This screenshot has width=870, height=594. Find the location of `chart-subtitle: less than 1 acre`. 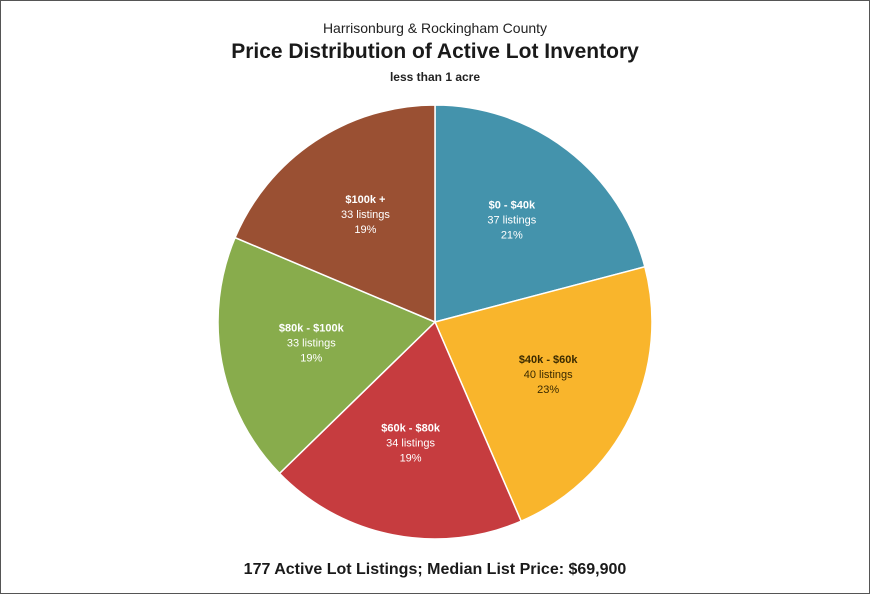

chart-subtitle: less than 1 acre is located at coordinates (435, 77).